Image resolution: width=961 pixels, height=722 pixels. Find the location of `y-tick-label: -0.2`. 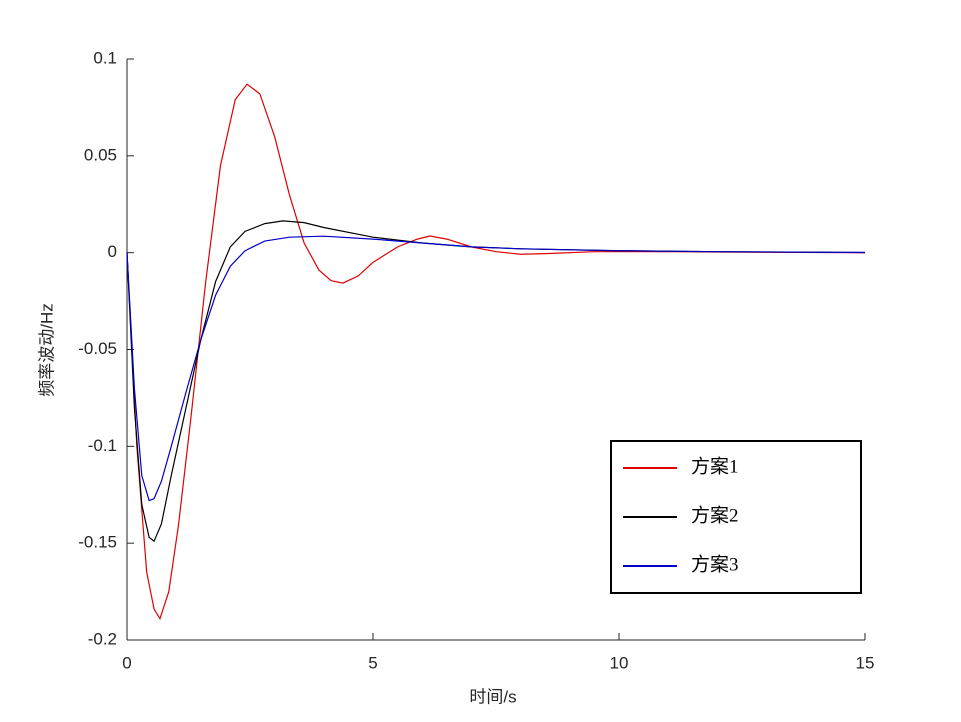

y-tick-label: -0.2 is located at coordinates (102, 638).